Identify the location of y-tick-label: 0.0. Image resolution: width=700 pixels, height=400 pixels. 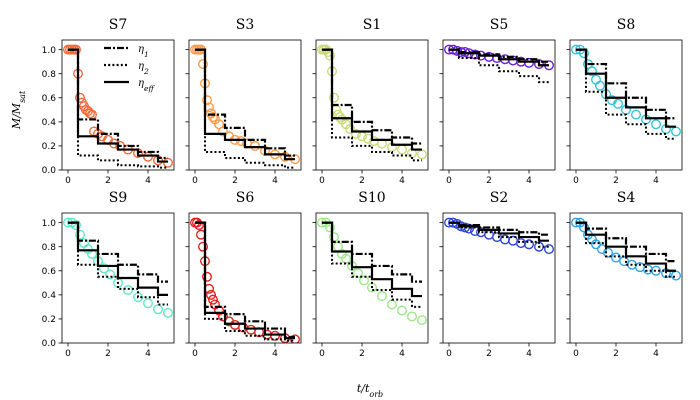
(49, 344).